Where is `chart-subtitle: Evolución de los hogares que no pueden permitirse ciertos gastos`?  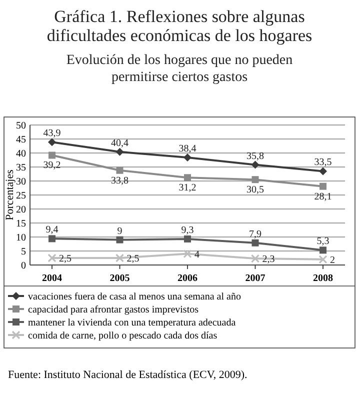
chart-subtitle: Evolución de los hogares que no pueden permitirse ciertos gastos is located at coordinates (179, 69).